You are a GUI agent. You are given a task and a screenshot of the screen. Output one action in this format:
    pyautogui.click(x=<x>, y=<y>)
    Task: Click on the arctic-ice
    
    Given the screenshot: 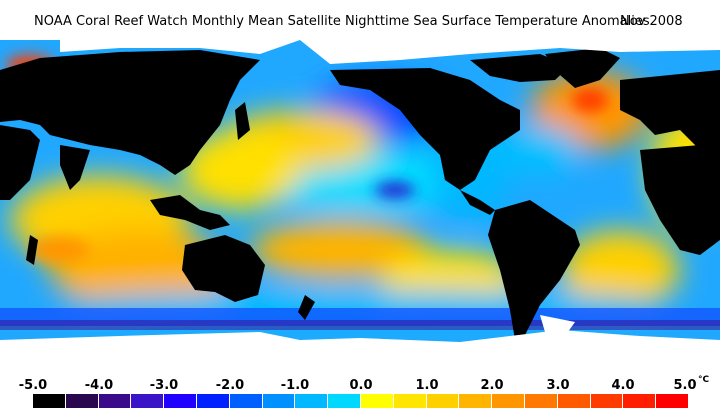 What is the action you would take?
    pyautogui.click(x=390, y=52)
    